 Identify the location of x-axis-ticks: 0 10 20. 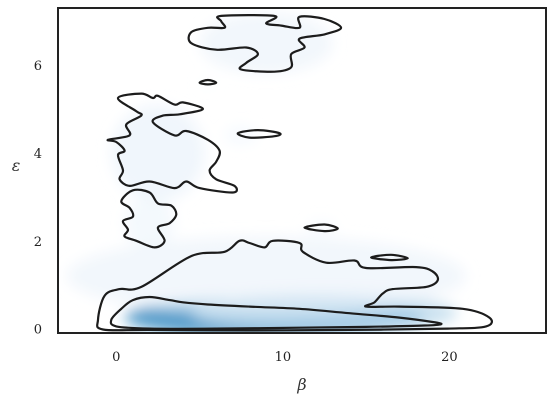
(285, 357).